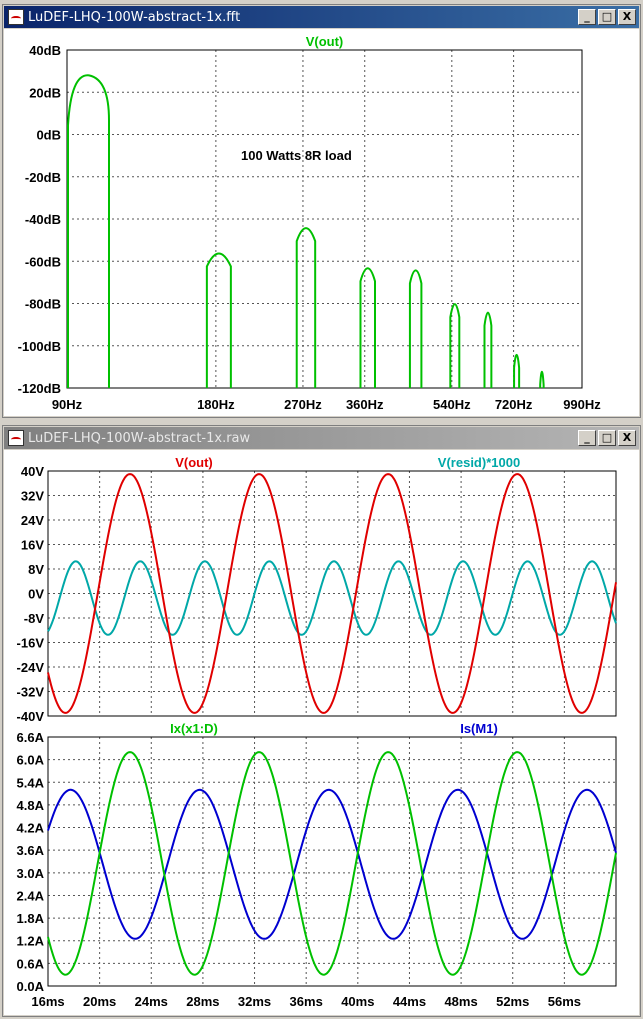 This screenshot has height=1019, width=643. Describe the element at coordinates (31, 760) in the screenshot. I see `y-tick-label: 6.0A` at that location.